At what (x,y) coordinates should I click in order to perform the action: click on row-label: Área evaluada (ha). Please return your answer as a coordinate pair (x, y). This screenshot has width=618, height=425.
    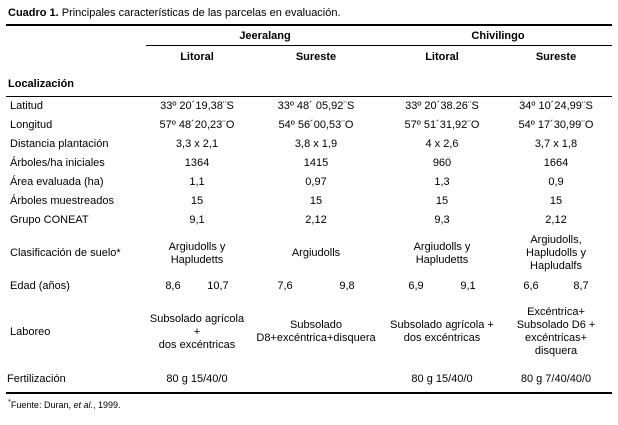
    Looking at the image, I should click on (57, 182).